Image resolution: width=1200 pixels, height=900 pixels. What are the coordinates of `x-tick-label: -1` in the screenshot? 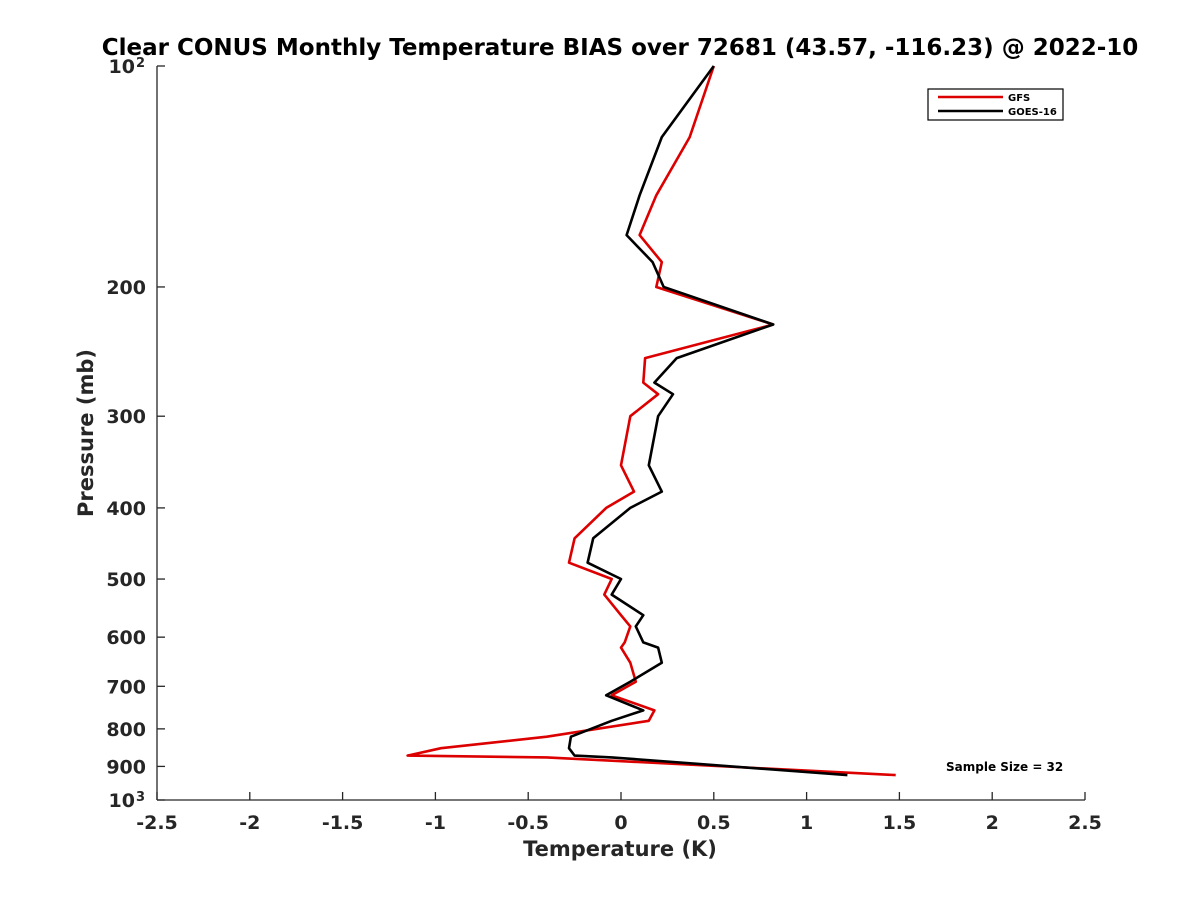 It's located at (435, 823).